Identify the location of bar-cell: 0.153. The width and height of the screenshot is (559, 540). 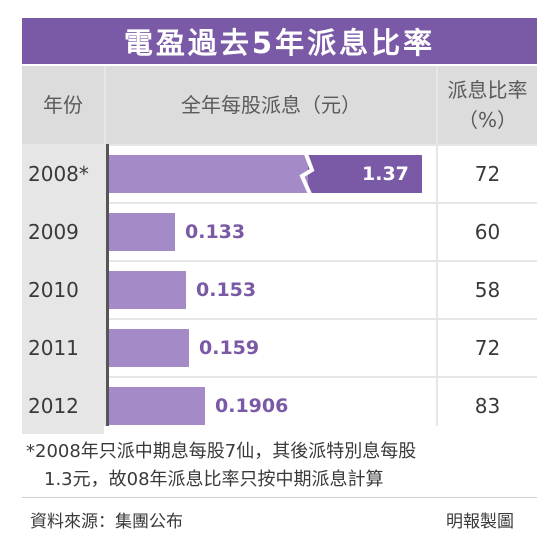
(271, 290).